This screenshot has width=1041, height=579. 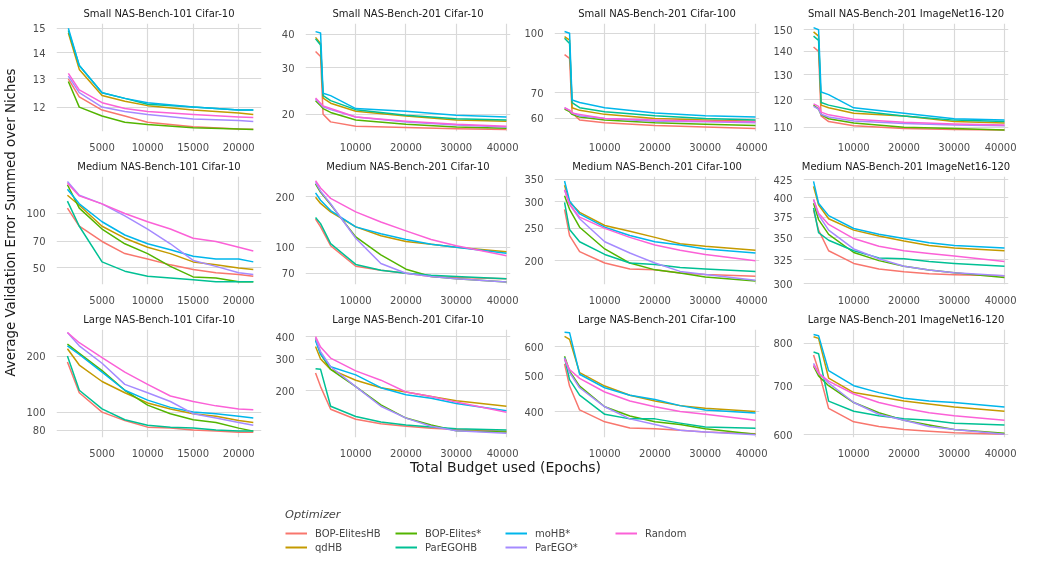 What do you see at coordinates (534, 376) in the screenshot?
I see `y-tick-label: 500` at bounding box center [534, 376].